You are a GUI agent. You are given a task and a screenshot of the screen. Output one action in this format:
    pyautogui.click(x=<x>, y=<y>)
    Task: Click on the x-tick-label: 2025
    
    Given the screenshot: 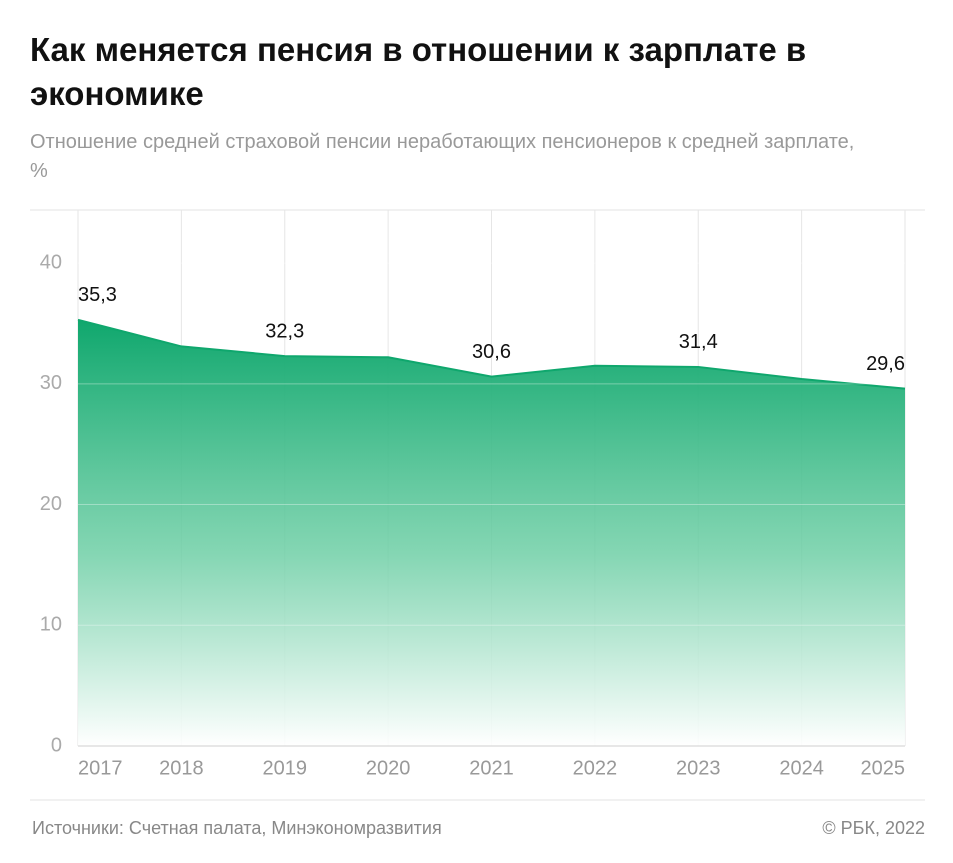 What is the action you would take?
    pyautogui.click(x=883, y=768)
    